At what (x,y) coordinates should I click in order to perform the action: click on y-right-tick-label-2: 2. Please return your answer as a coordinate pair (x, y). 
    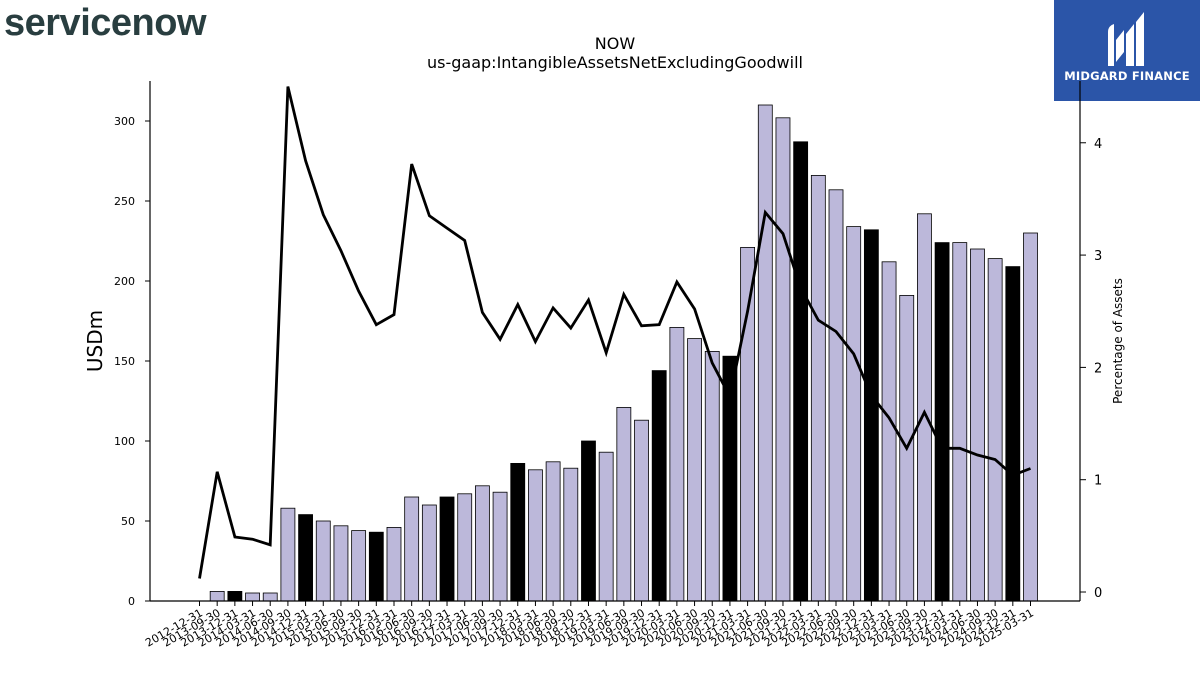
    Looking at the image, I should click on (1098, 368).